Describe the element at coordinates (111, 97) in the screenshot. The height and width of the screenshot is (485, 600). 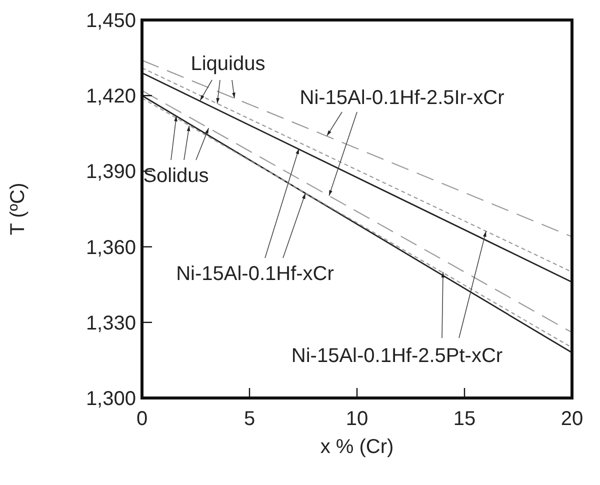
I see `y-tick-label: 1,420` at that location.